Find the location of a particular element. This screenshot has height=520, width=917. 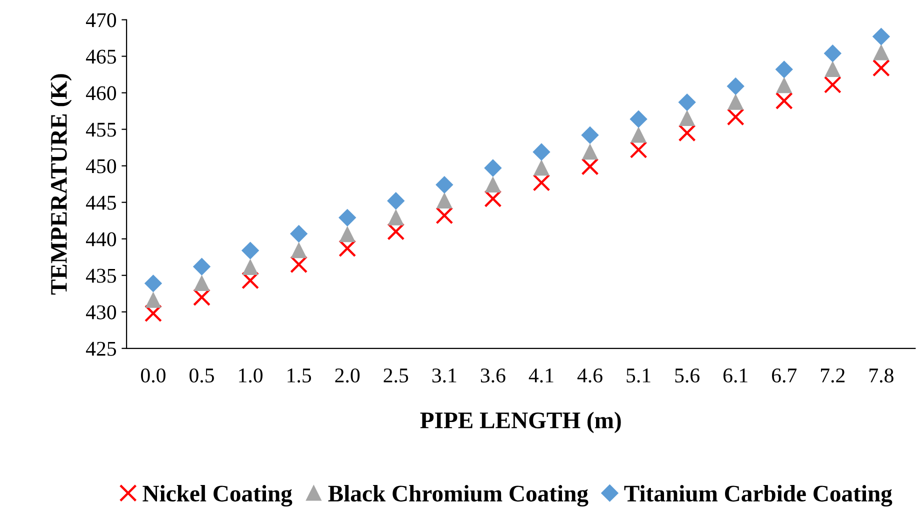

x-axis-title: PIPE LENGTH (m) is located at coordinates (520, 423).